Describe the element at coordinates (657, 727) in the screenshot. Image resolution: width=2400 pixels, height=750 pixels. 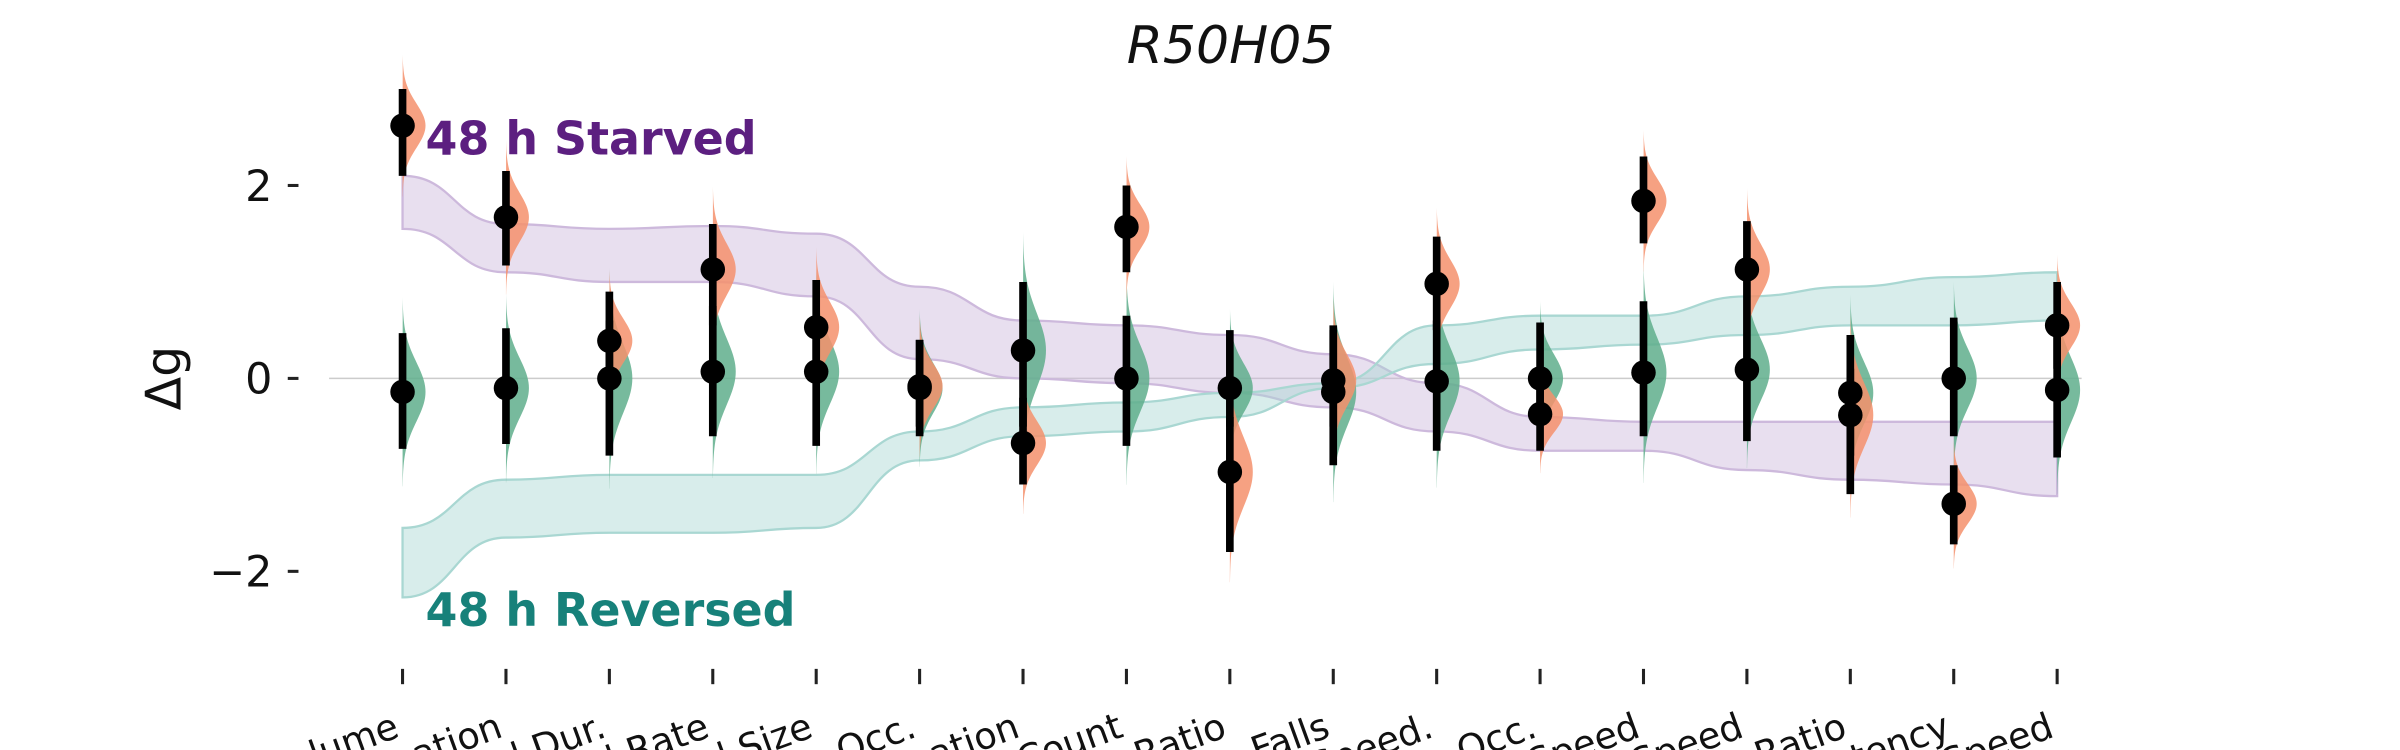
I see `x-tick-label: l Rate` at that location.